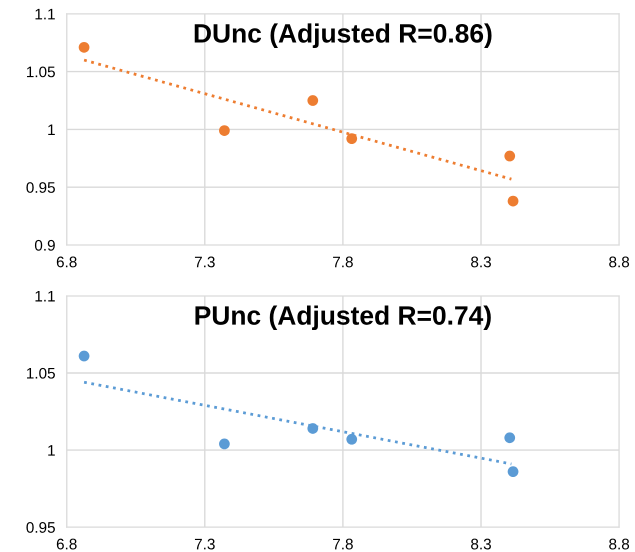 The height and width of the screenshot is (552, 635). I want to click on y-tick-label: 0.9, so click(44, 245).